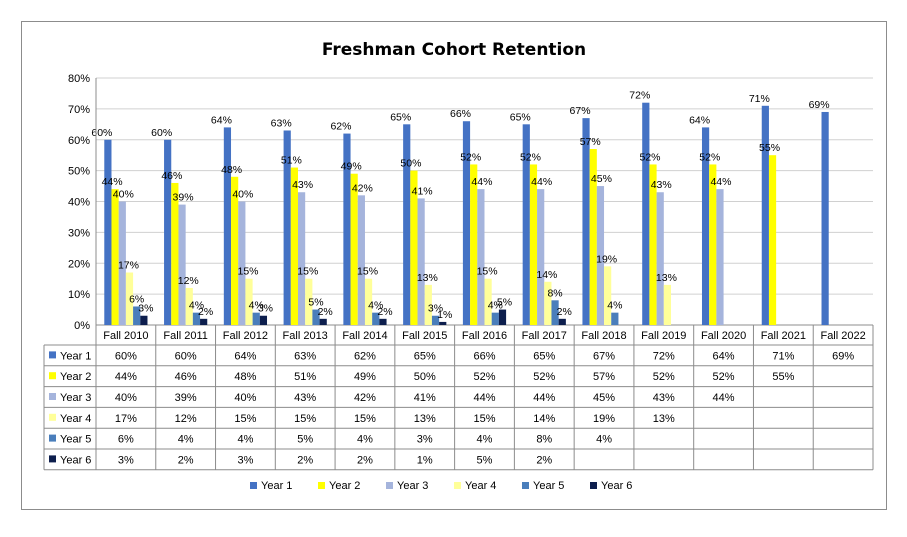 Image resolution: width=907 pixels, height=537 pixels. Describe the element at coordinates (171, 176) in the screenshot. I see `data-label: 46%` at that location.